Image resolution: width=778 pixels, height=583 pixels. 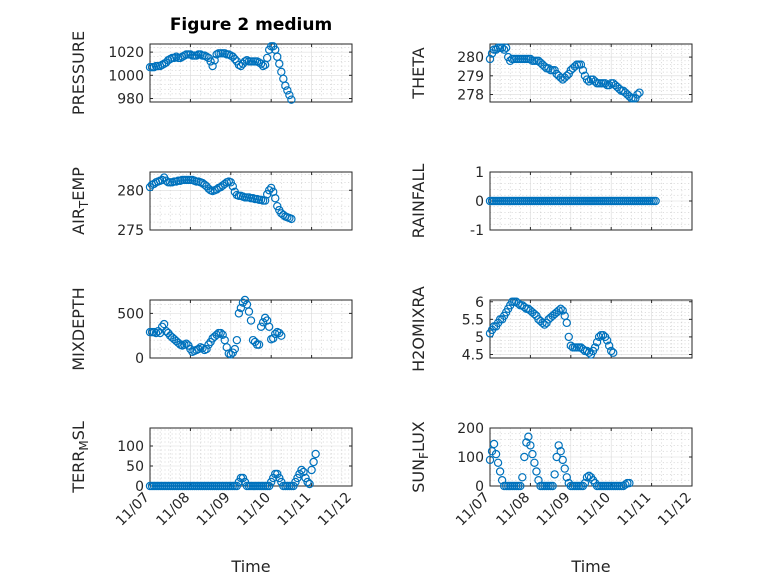 I want to click on y-tick-label: 5, so click(x=479, y=338).